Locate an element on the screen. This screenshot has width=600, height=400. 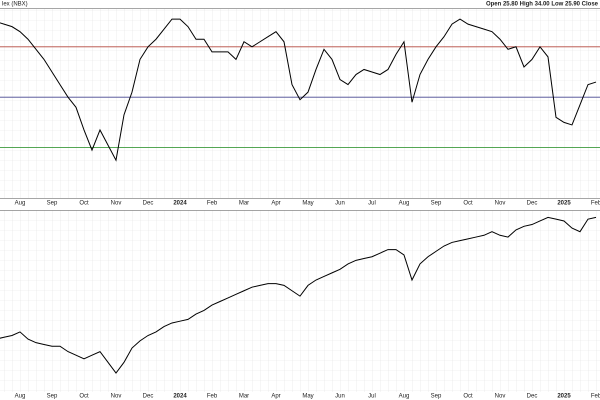
quote-label: Open 25.80 High 34.00 Low 25.90 Close is located at coordinates (542, 5).